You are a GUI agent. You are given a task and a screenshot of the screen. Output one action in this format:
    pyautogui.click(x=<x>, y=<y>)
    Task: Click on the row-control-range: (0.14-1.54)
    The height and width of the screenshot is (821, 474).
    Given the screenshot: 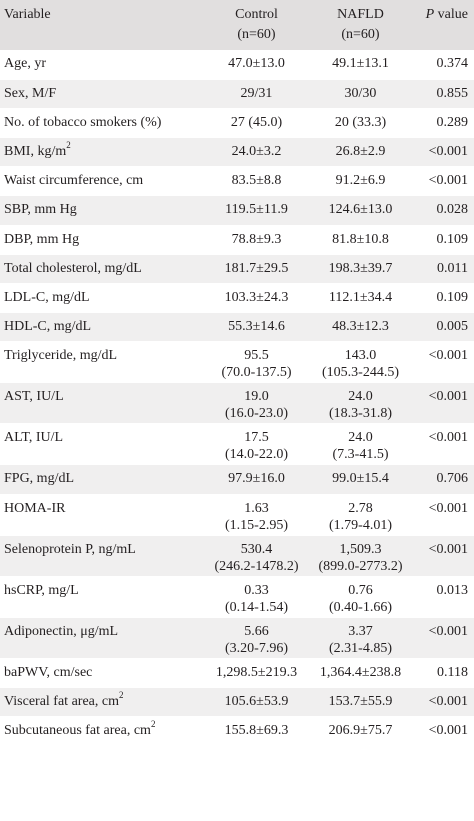 What is the action you would take?
    pyautogui.click(x=256, y=607)
    